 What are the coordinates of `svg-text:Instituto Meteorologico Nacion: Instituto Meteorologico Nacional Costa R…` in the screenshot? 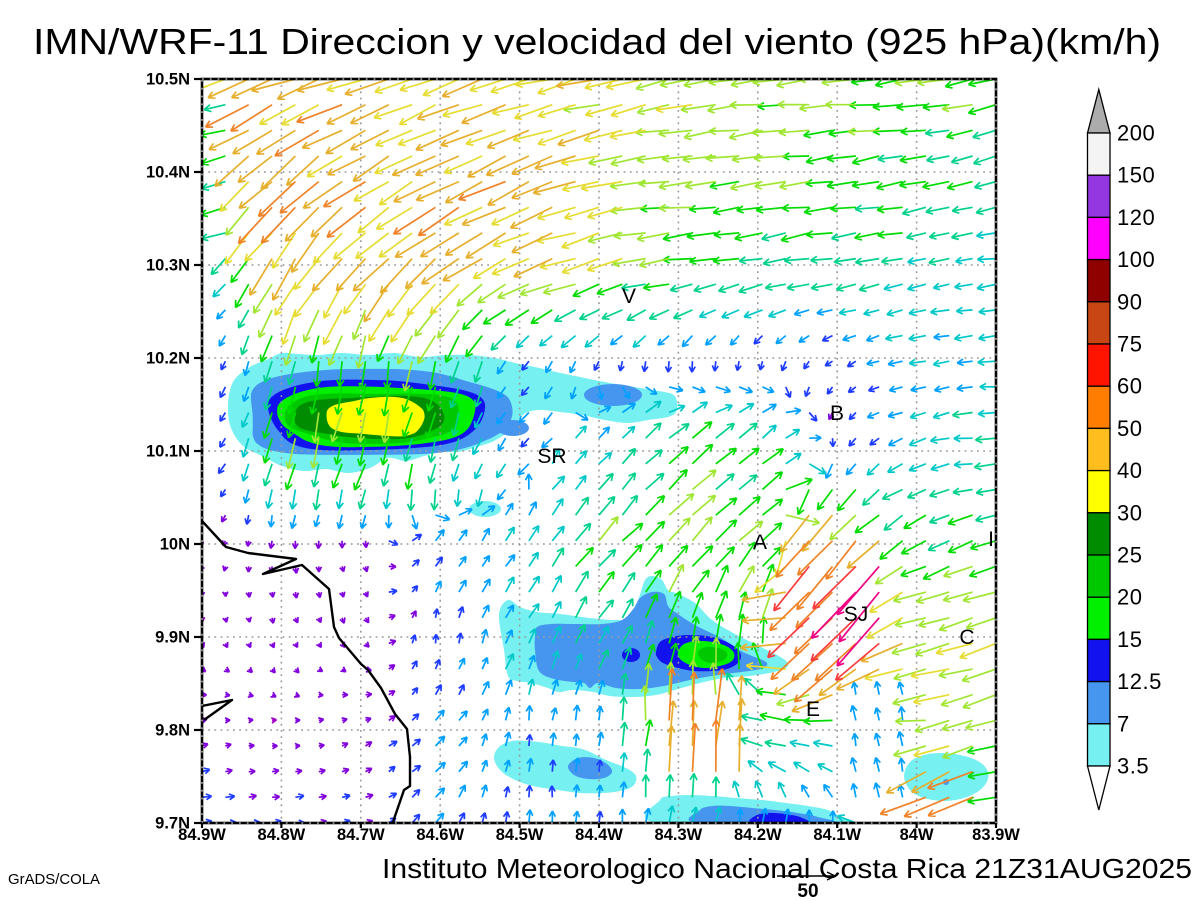 It's located at (787, 868).